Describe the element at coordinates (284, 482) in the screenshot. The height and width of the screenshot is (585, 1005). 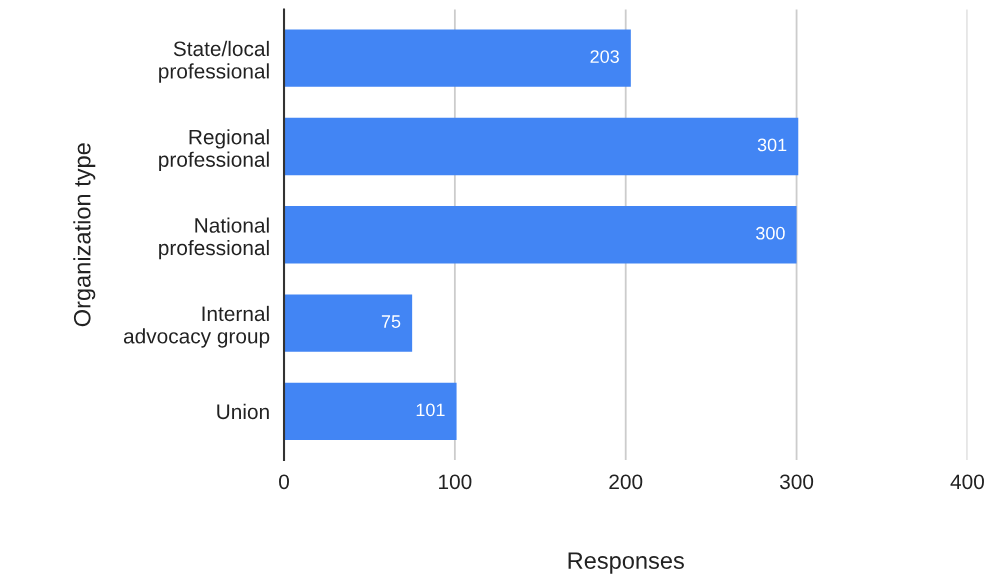
I see `x-tick-label: 0` at that location.